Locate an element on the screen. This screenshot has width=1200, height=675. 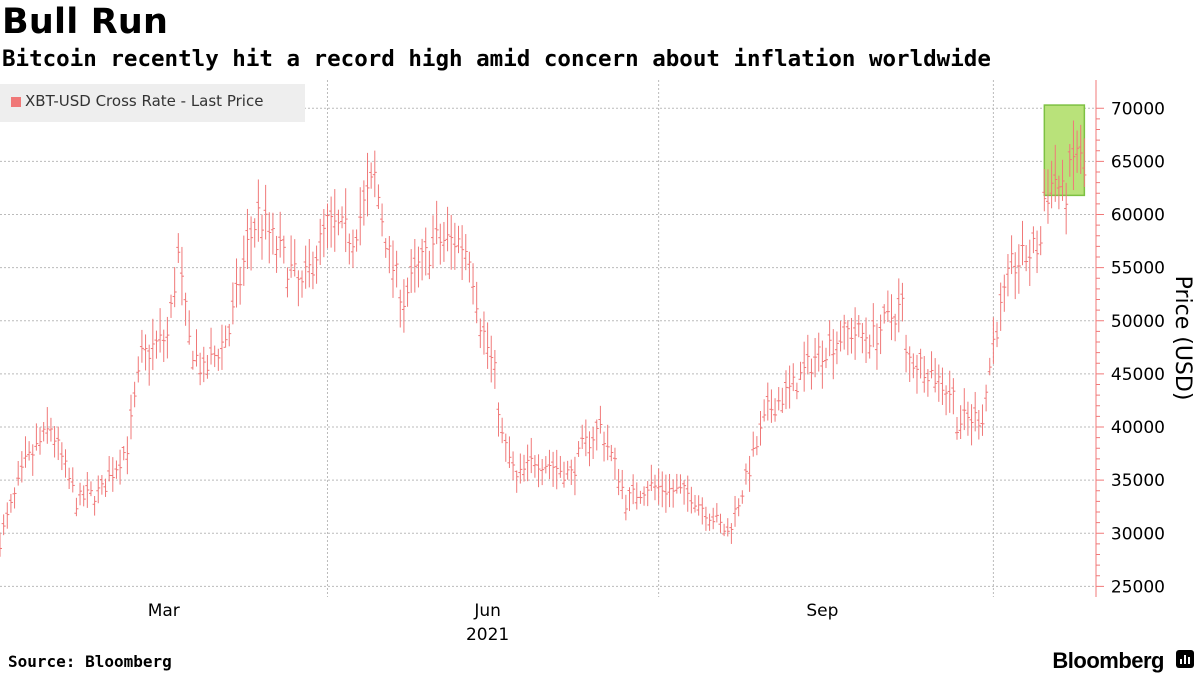
y-tick-label: 55000 is located at coordinates (1138, 269).